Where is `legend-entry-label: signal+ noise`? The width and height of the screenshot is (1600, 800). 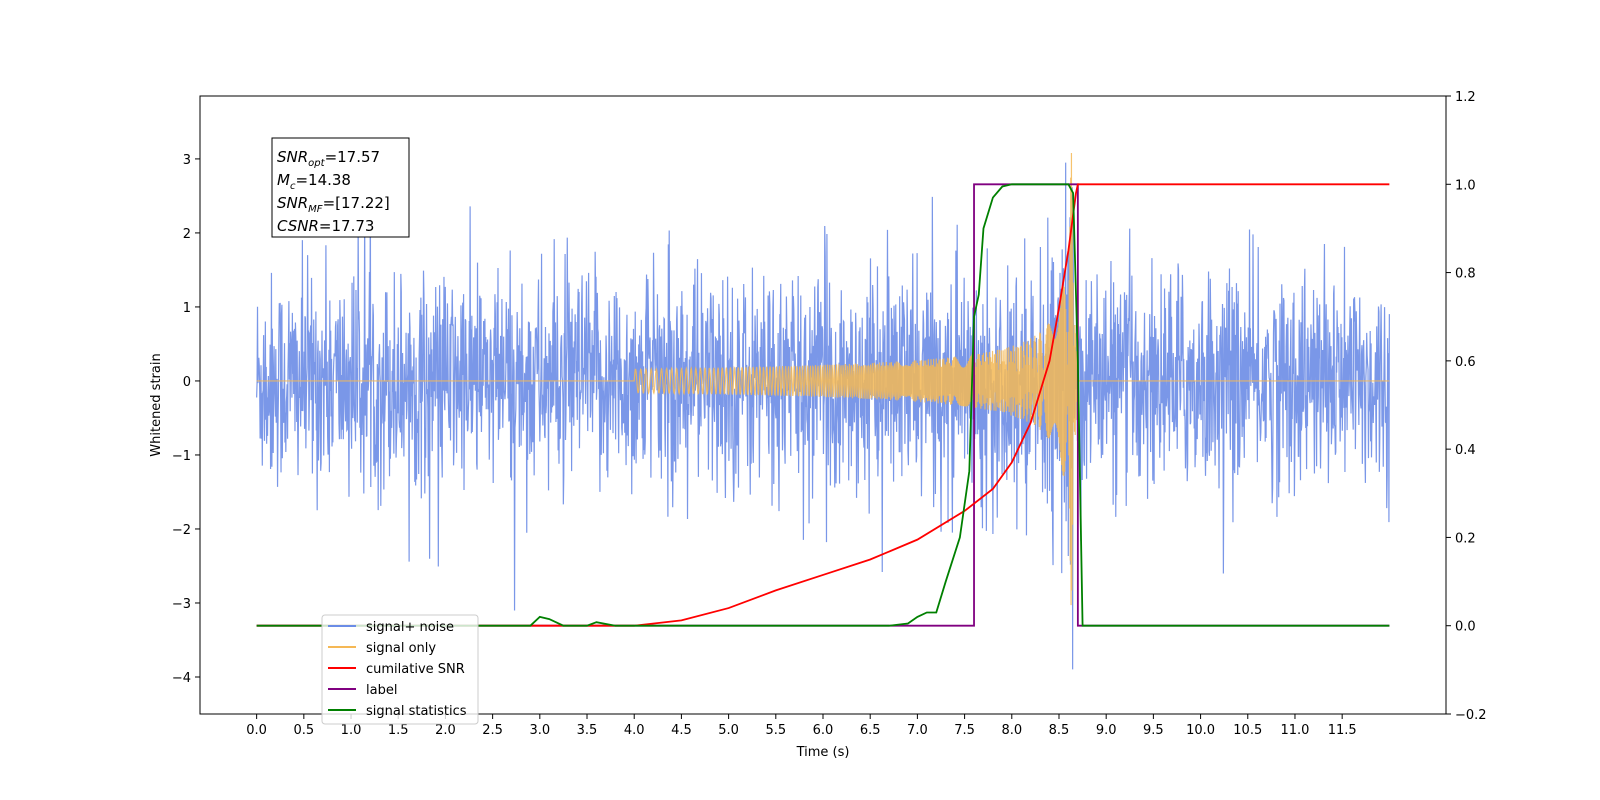
legend-entry-label: signal+ noise is located at coordinates (410, 627).